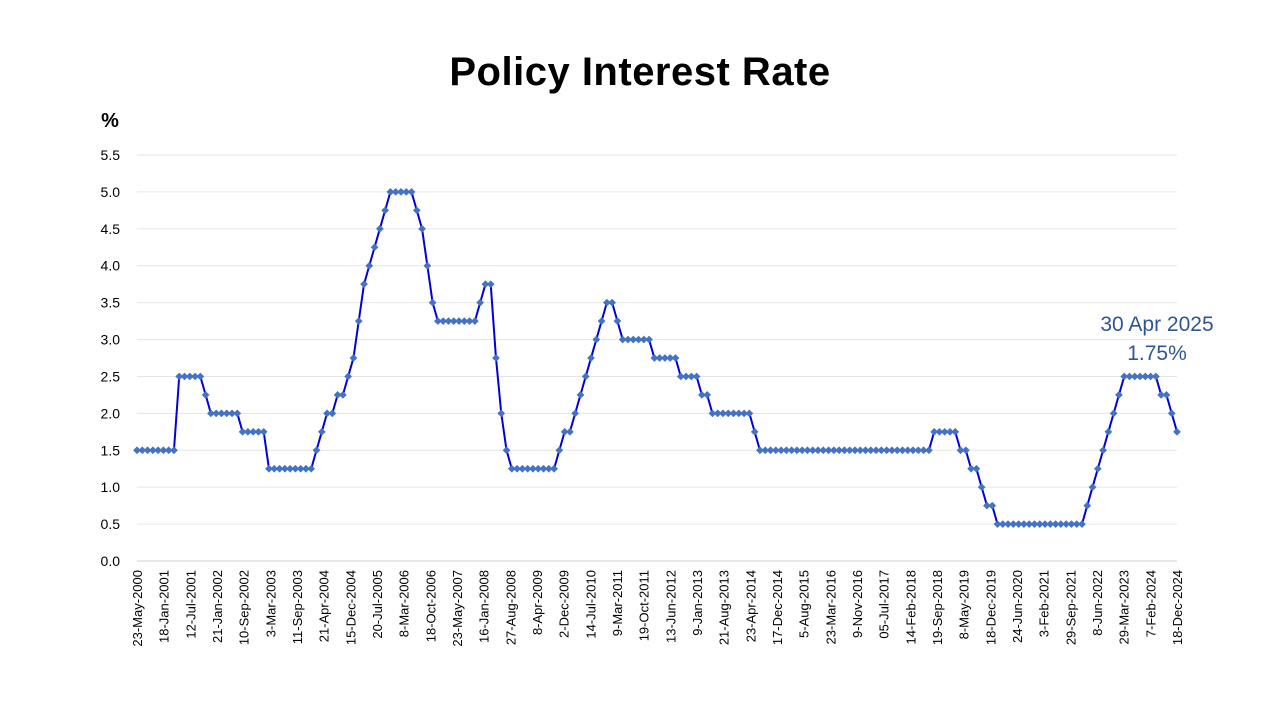 The height and width of the screenshot is (720, 1280). I want to click on x-tick-label: 23-Apr-2014, so click(750, 606).